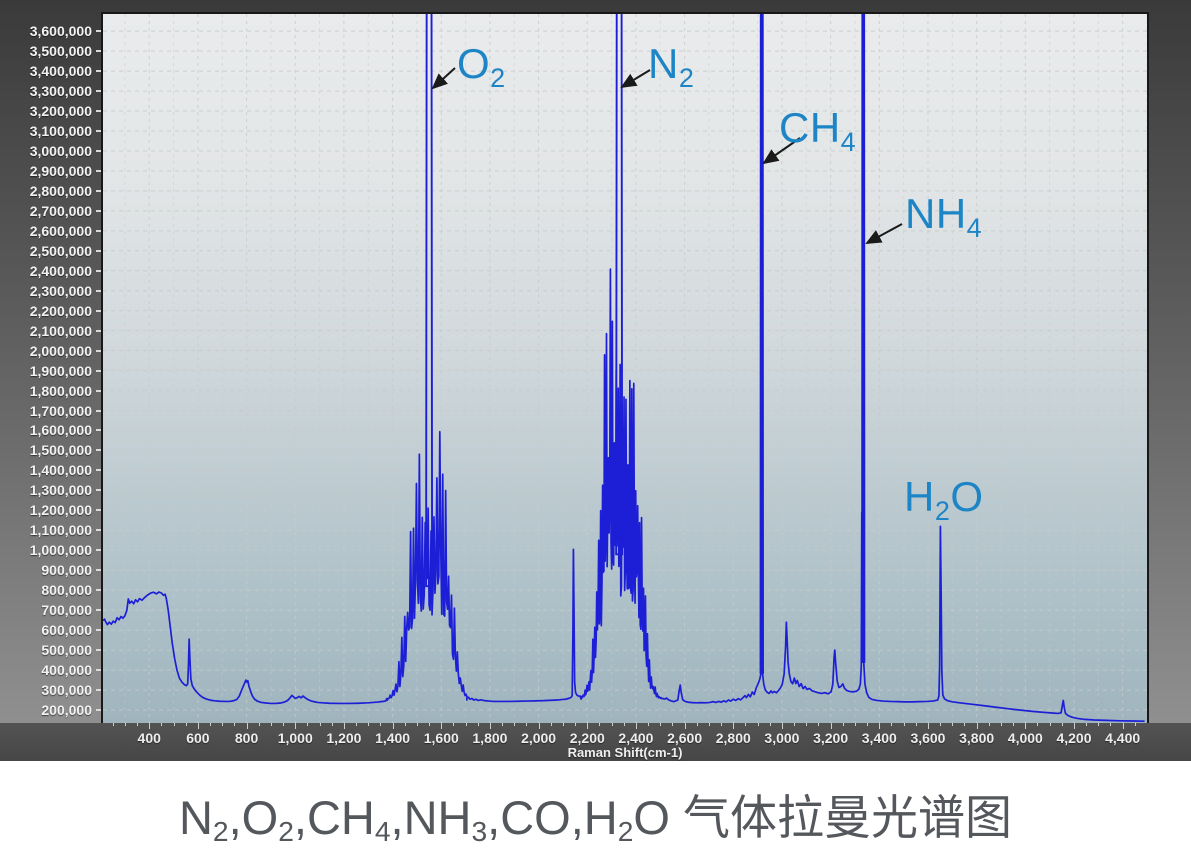  Describe the element at coordinates (246, 738) in the screenshot. I see `x-tick-label: 800` at that location.